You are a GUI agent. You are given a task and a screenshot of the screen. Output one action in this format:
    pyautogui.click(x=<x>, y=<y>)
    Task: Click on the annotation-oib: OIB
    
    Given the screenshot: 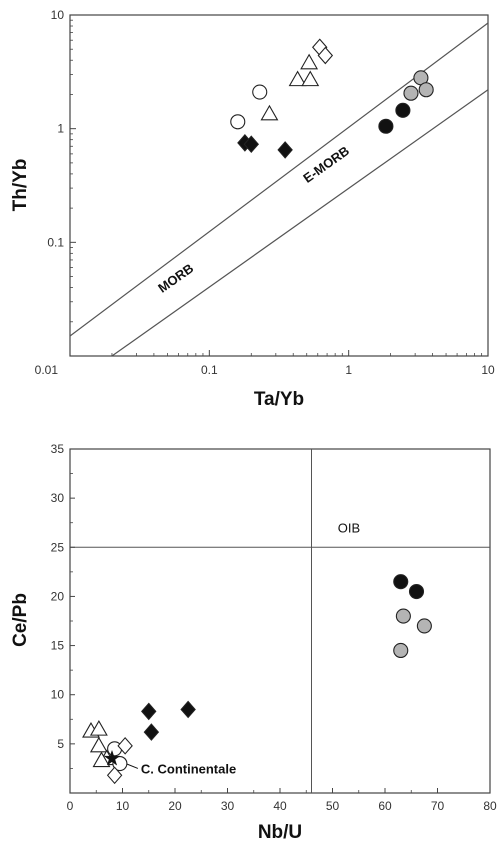 What is the action you would take?
    pyautogui.click(x=349, y=528)
    